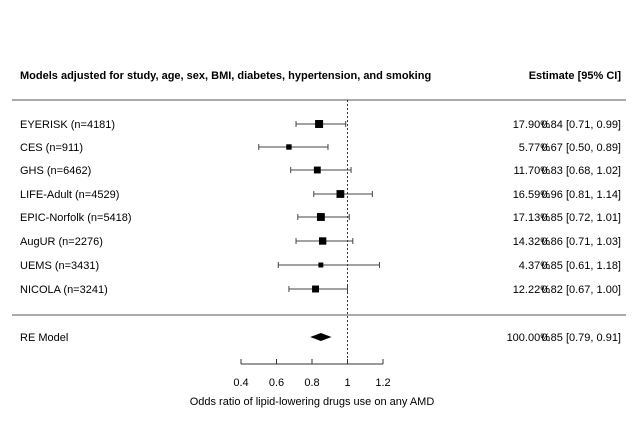 Image resolution: width=640 pixels, height=428 pixels. I want to click on x-tick-label: 0.6, so click(276, 383).